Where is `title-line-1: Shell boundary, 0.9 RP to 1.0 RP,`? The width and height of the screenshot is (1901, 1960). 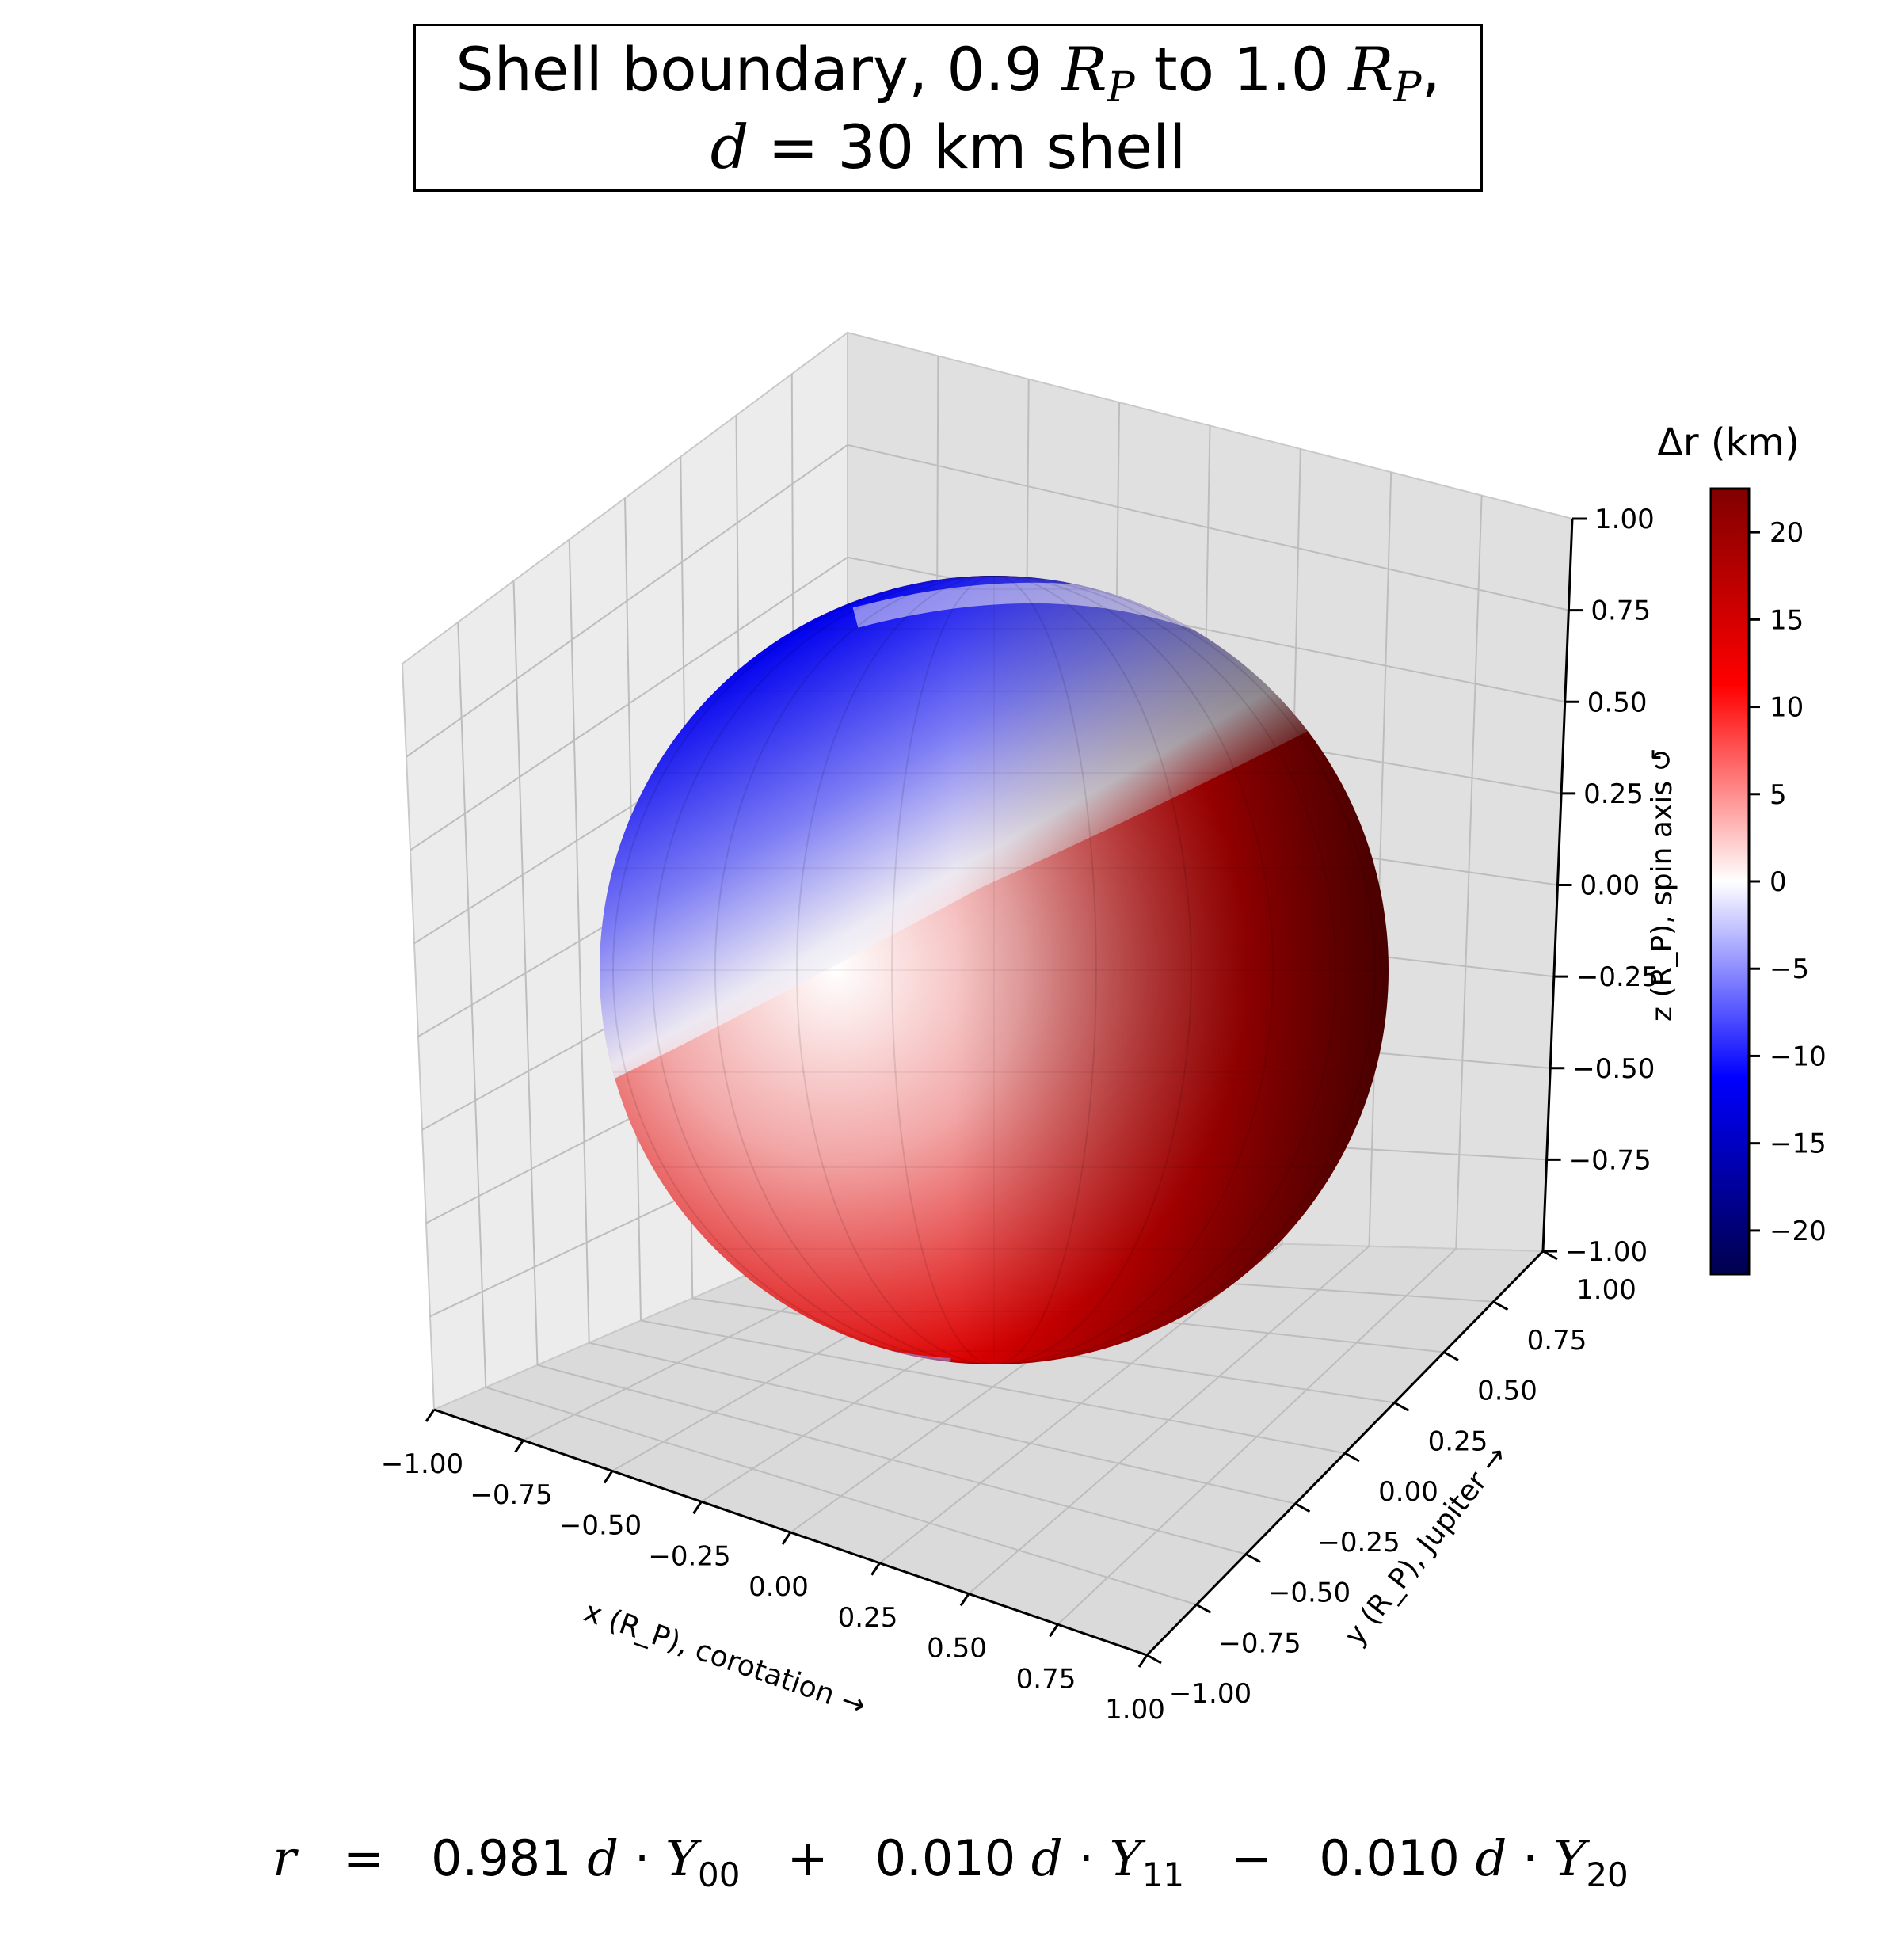
title-line-1: Shell boundary, 0.9 RP to 1.0 RP, is located at coordinates (948, 73).